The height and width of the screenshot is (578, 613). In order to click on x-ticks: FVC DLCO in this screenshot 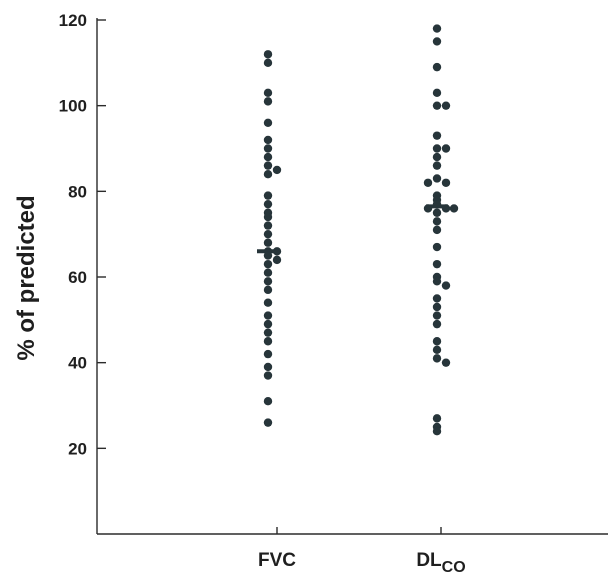, I will do `click(362, 551)`.